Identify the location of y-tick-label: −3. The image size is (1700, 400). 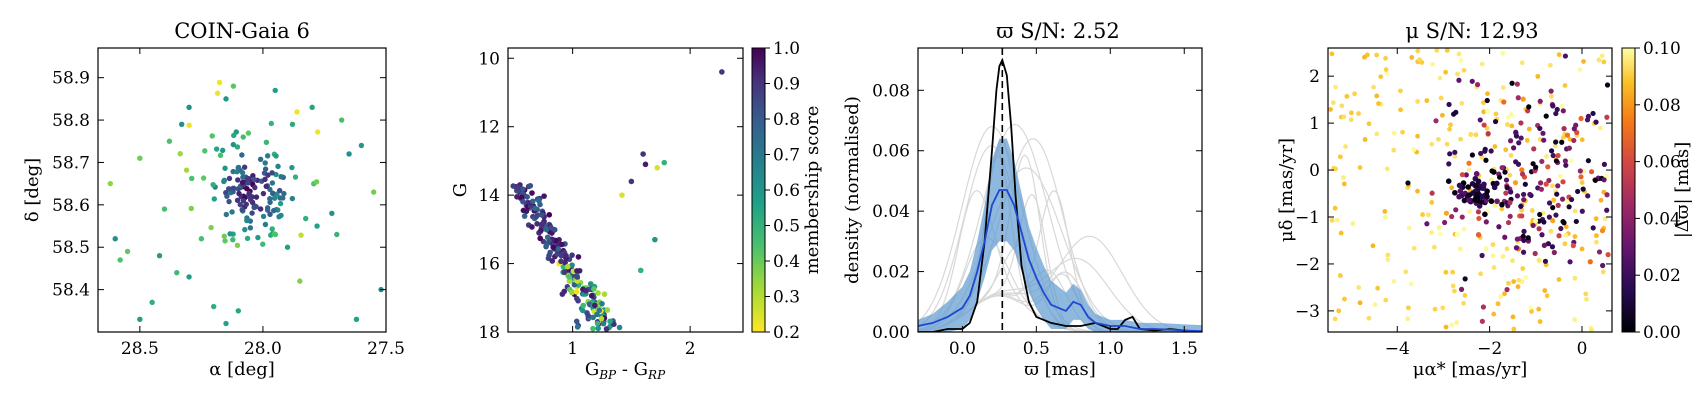
(1307, 312).